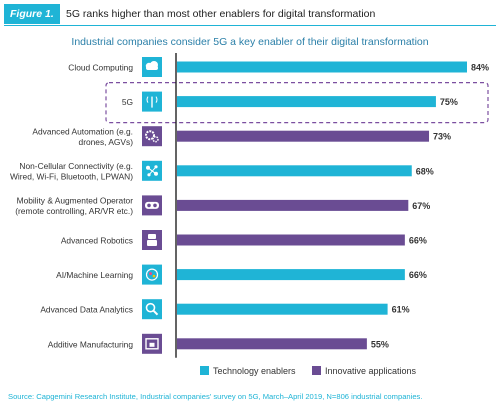 The image size is (500, 411). What do you see at coordinates (76, 166) in the screenshot?
I see `category-label: Non-Cellular Connectivity (e.g.` at bounding box center [76, 166].